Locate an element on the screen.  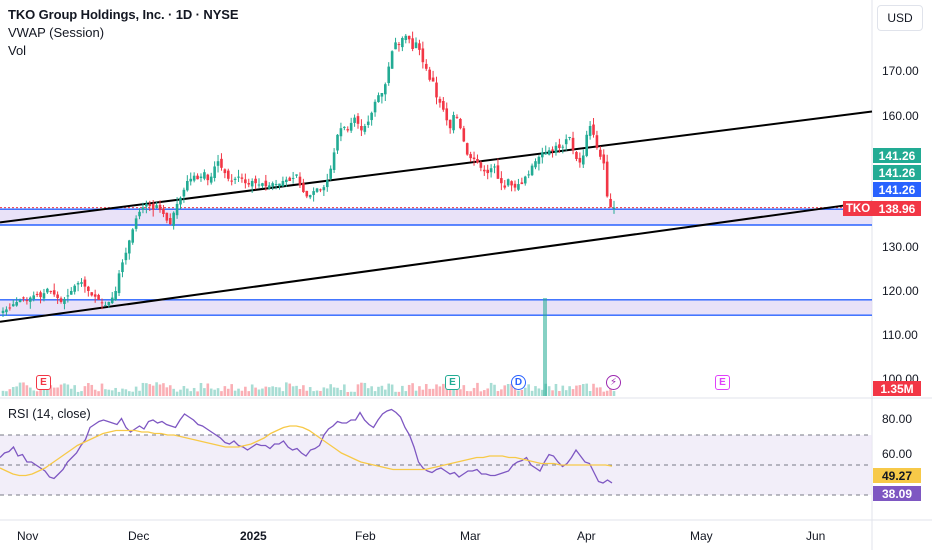
support-zone-lower-fill is located at coordinates (436, 307).